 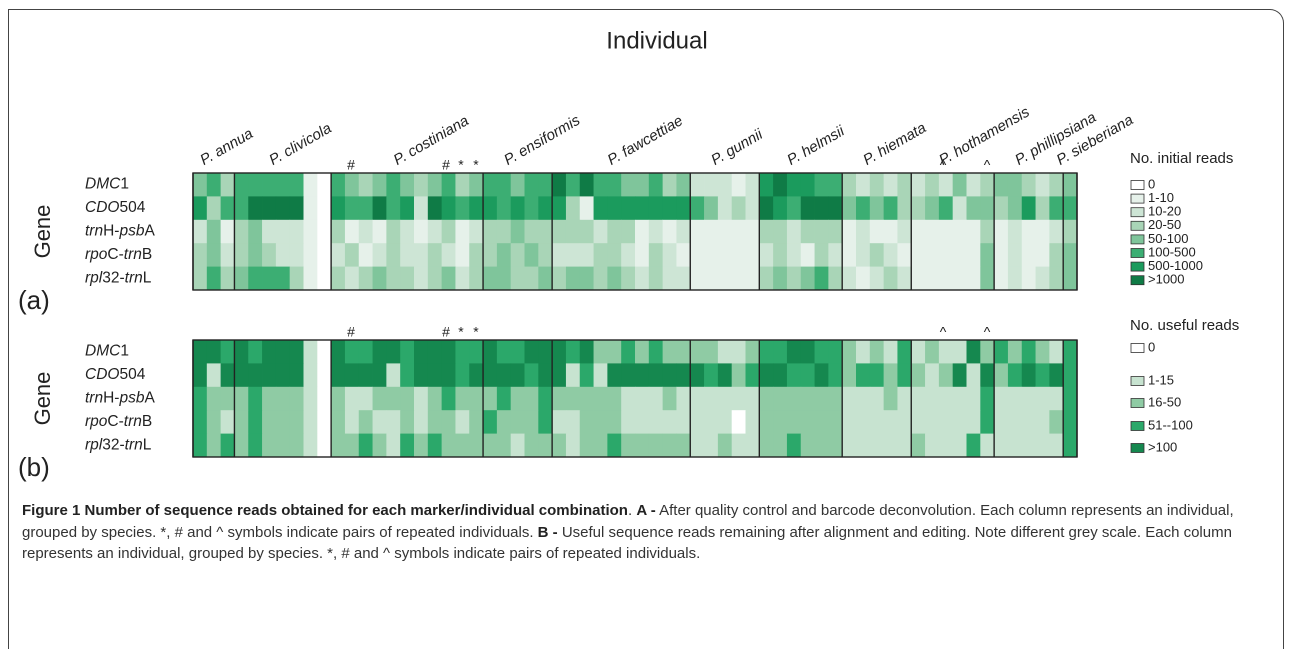 What do you see at coordinates (1168, 238) in the screenshot?
I see `legend-label: 50-100` at bounding box center [1168, 238].